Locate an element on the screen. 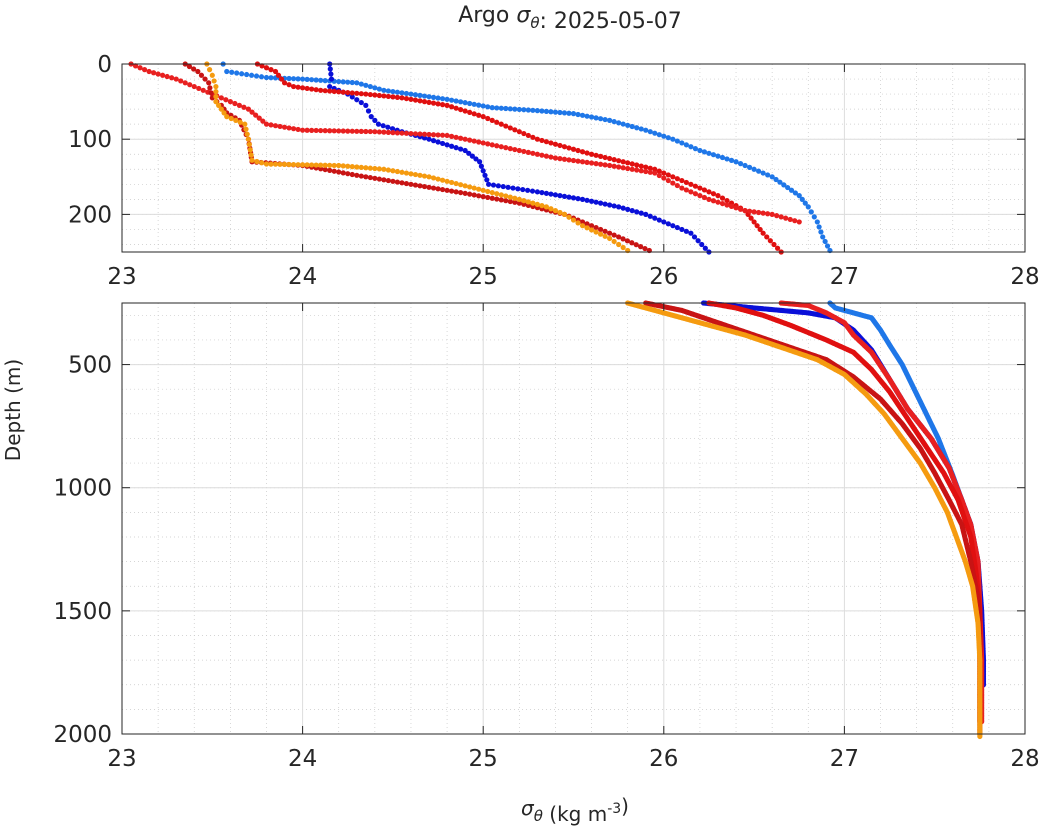  y-tick-label: 1500 is located at coordinates (82, 612).